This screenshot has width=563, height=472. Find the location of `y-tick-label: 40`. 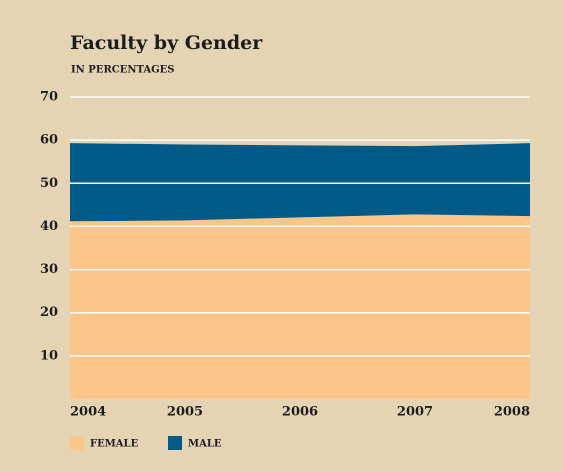

y-tick-label: 40 is located at coordinates (49, 226).